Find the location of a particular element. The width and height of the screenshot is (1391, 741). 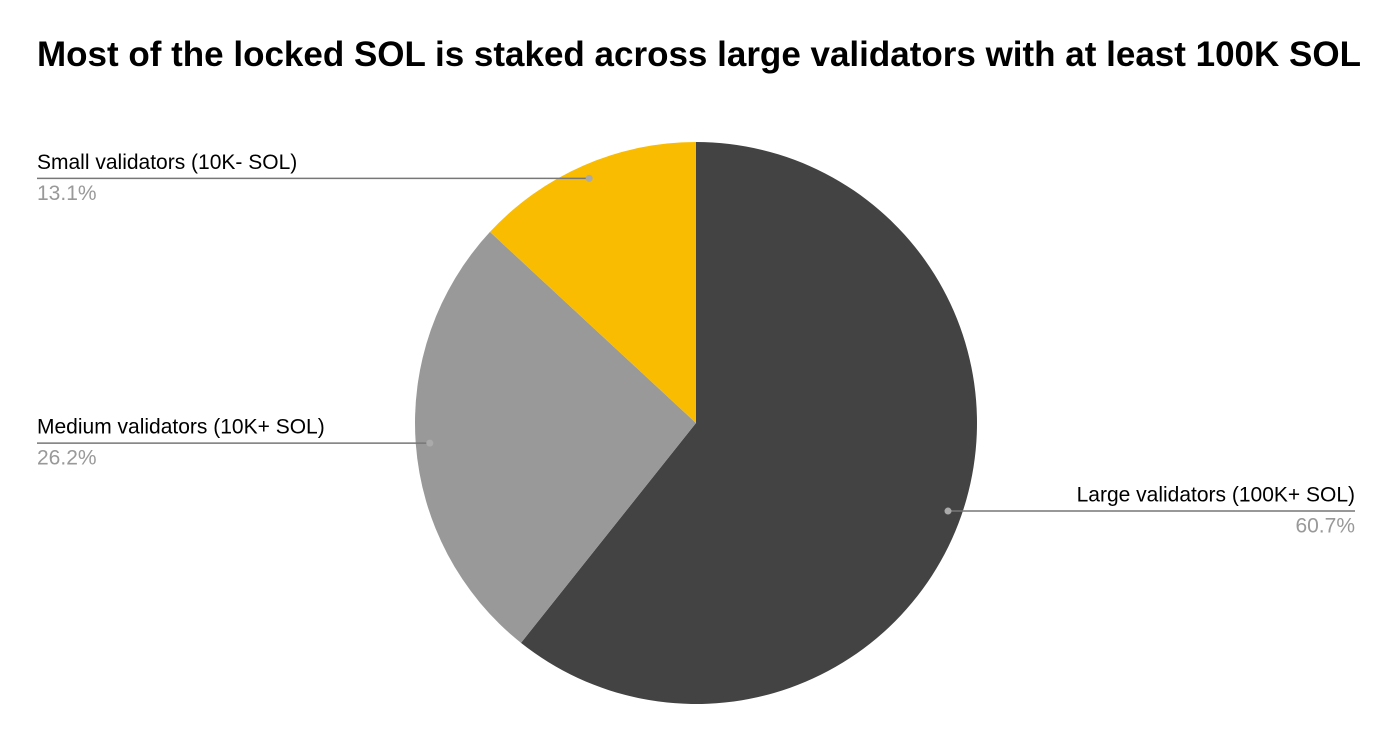

slice-label: Small validators (10K- SOL) is located at coordinates (167, 162).